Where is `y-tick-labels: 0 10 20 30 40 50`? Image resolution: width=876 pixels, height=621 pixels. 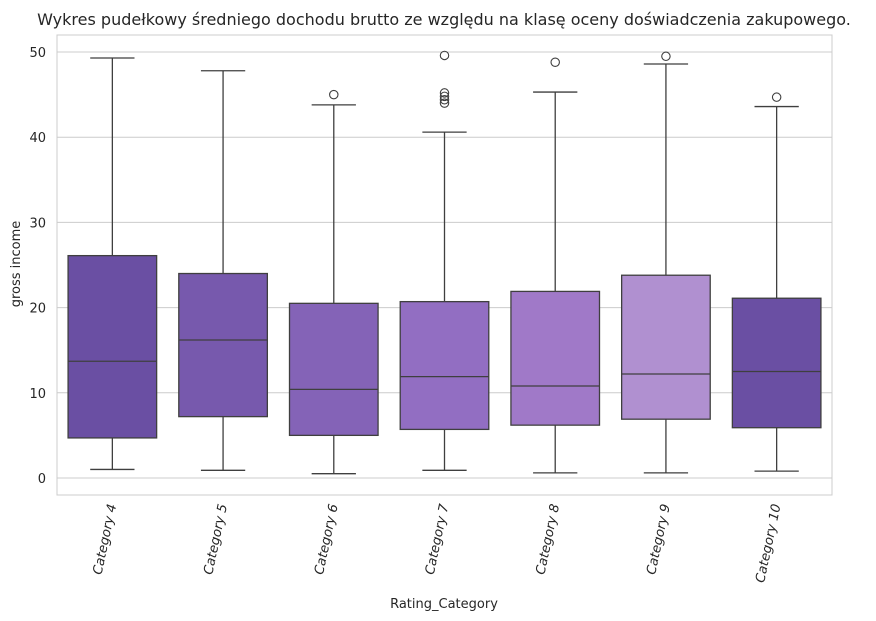 y-tick-labels: 0 10 20 30 40 50 is located at coordinates (37, 266).